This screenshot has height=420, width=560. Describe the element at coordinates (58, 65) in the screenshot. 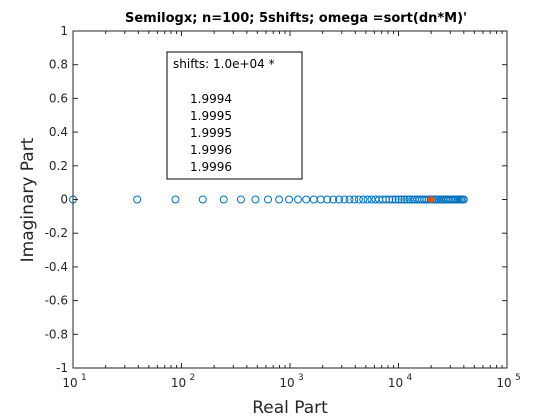

I see `y-tick-label: 0.8` at that location.